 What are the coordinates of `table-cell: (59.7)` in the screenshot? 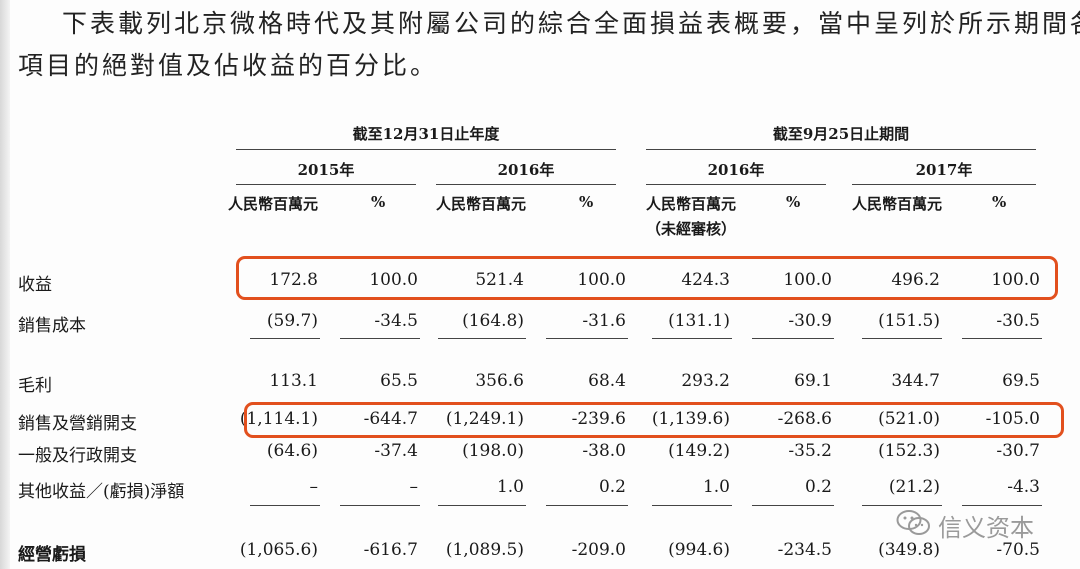 It's located at (292, 321).